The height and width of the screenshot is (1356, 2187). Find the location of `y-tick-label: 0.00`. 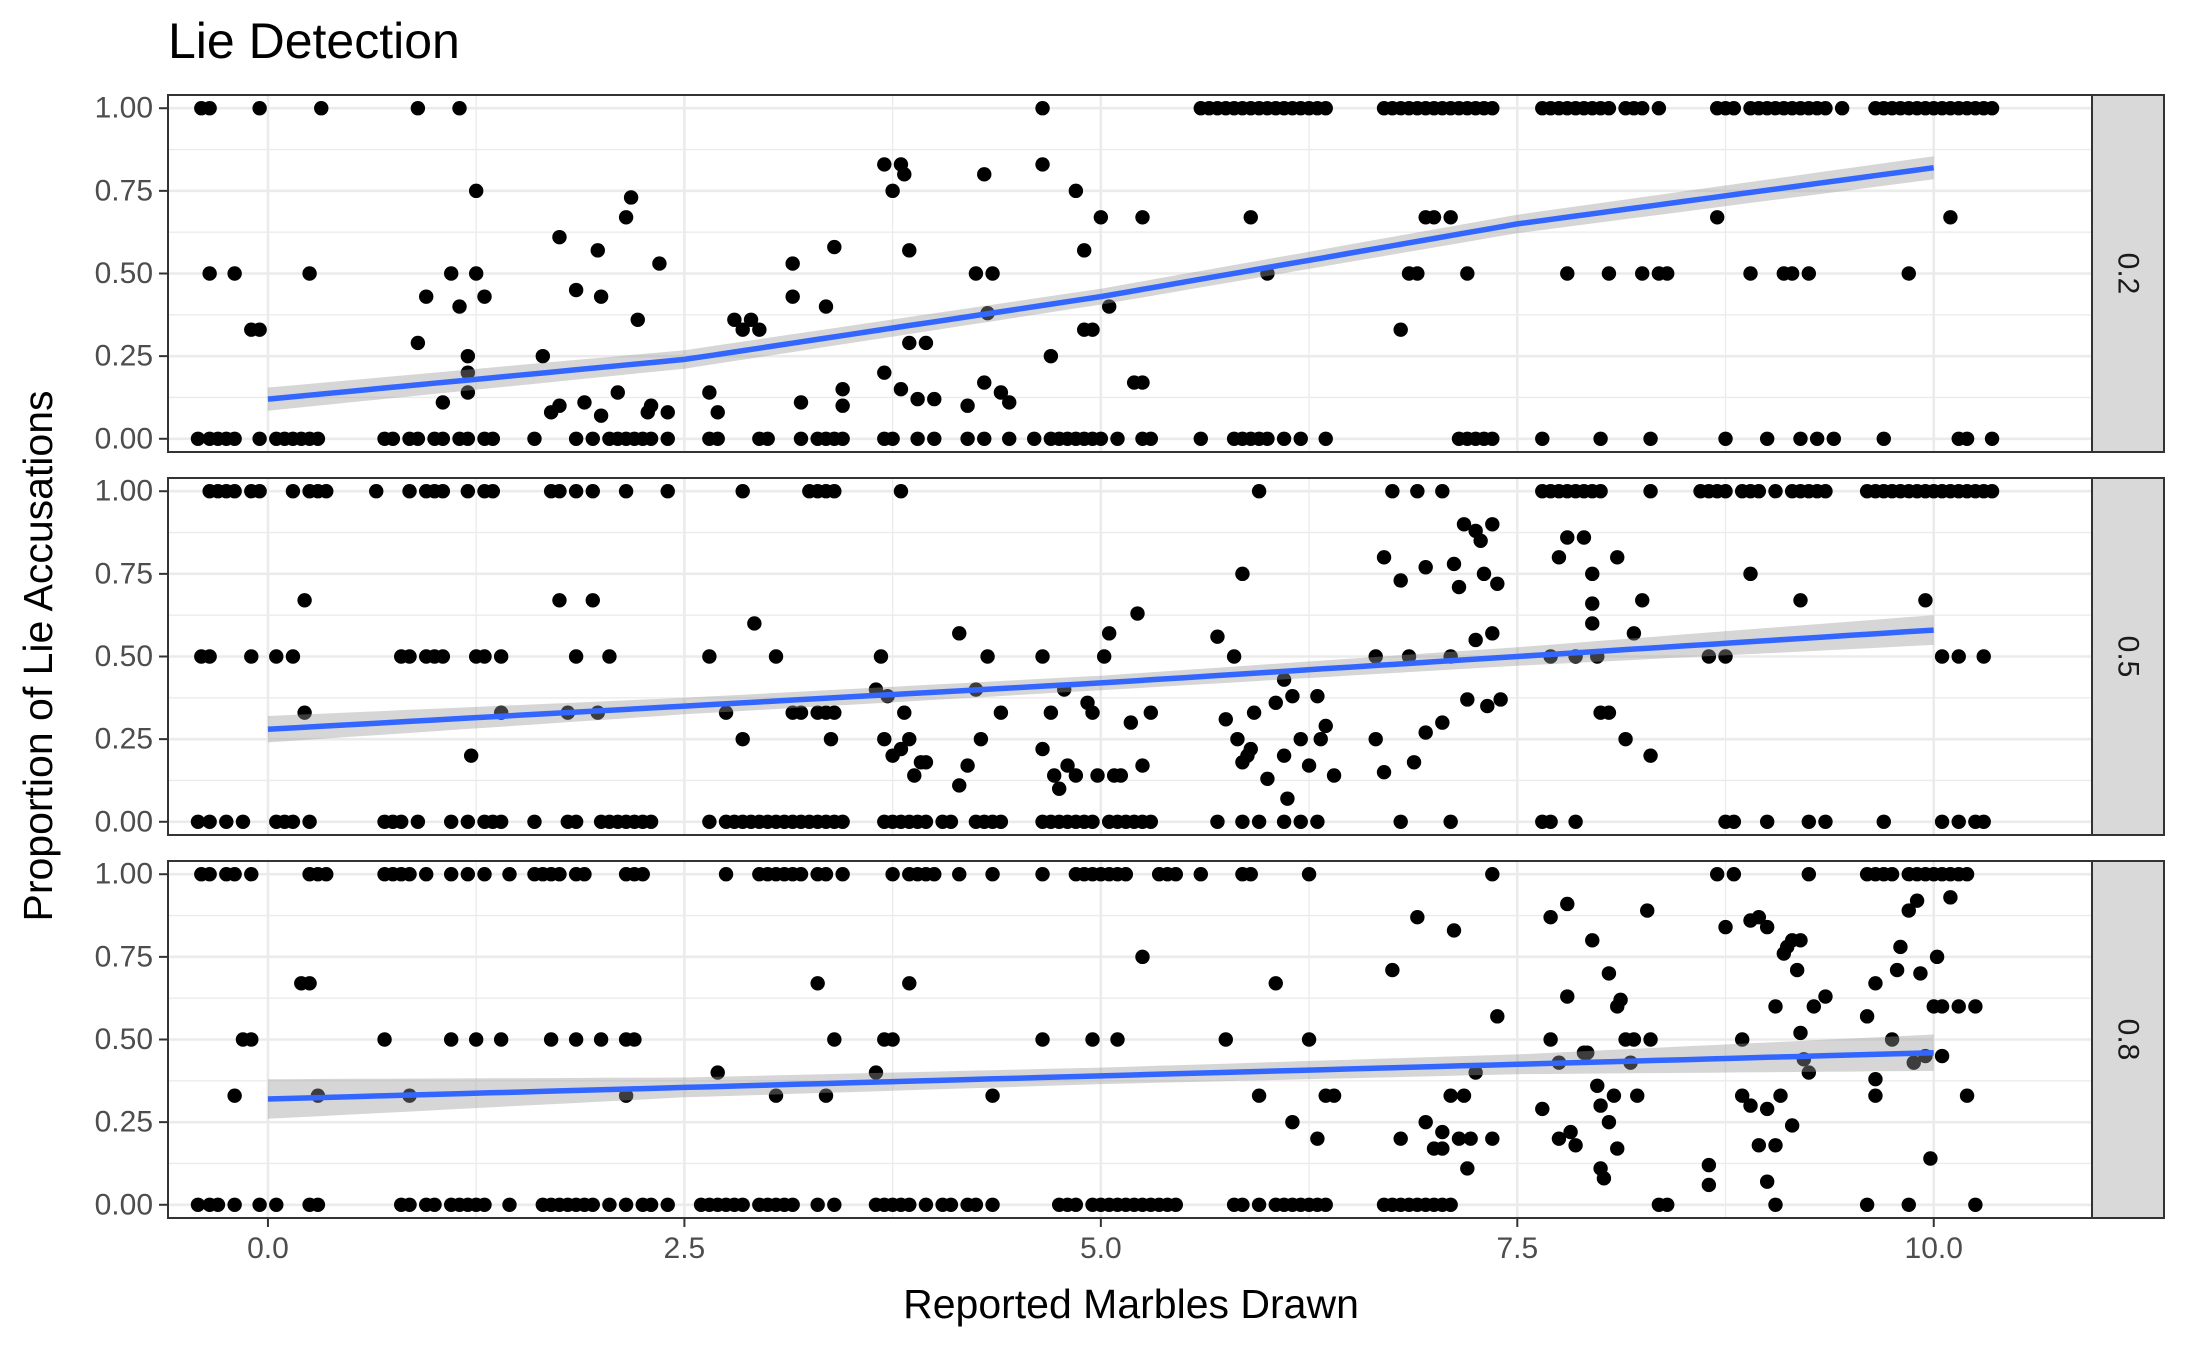

y-tick-label: 0.00 is located at coordinates (124, 438).